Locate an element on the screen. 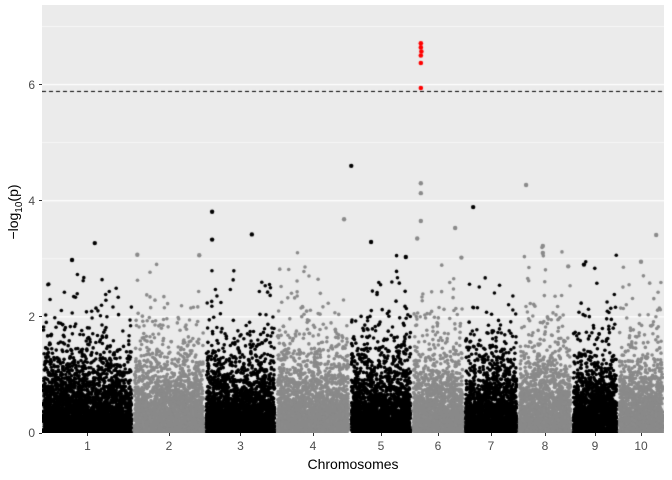  x-tick-label: 9 is located at coordinates (595, 446).